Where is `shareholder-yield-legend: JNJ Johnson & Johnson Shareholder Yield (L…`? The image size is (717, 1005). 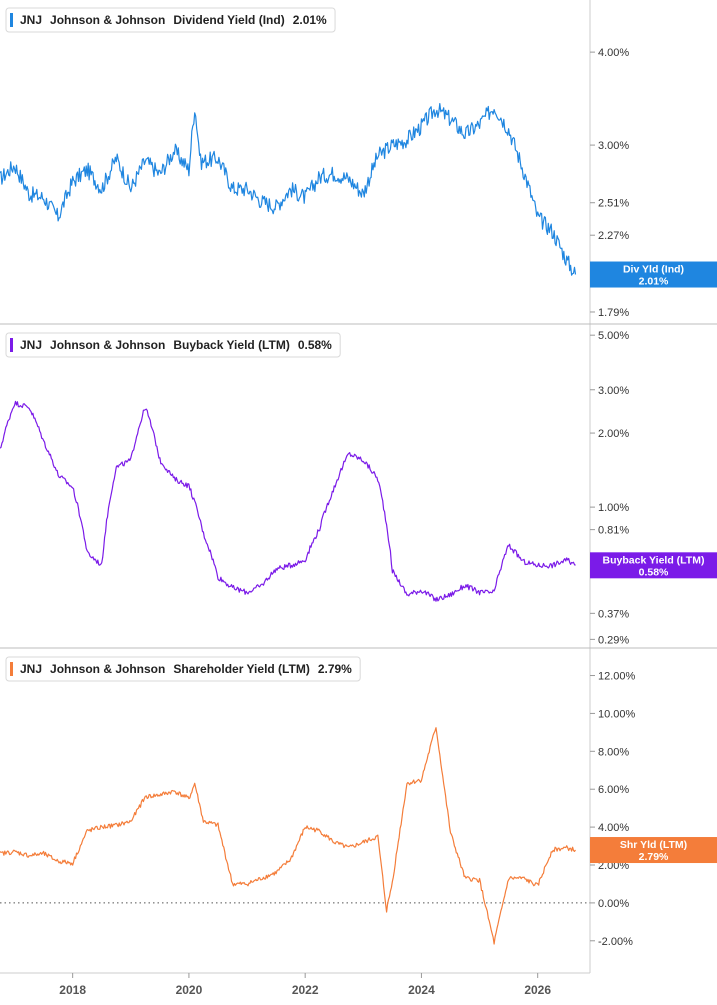 shareholder-yield-legend: JNJ Johnson & Johnson Shareholder Yield (L… is located at coordinates (183, 669).